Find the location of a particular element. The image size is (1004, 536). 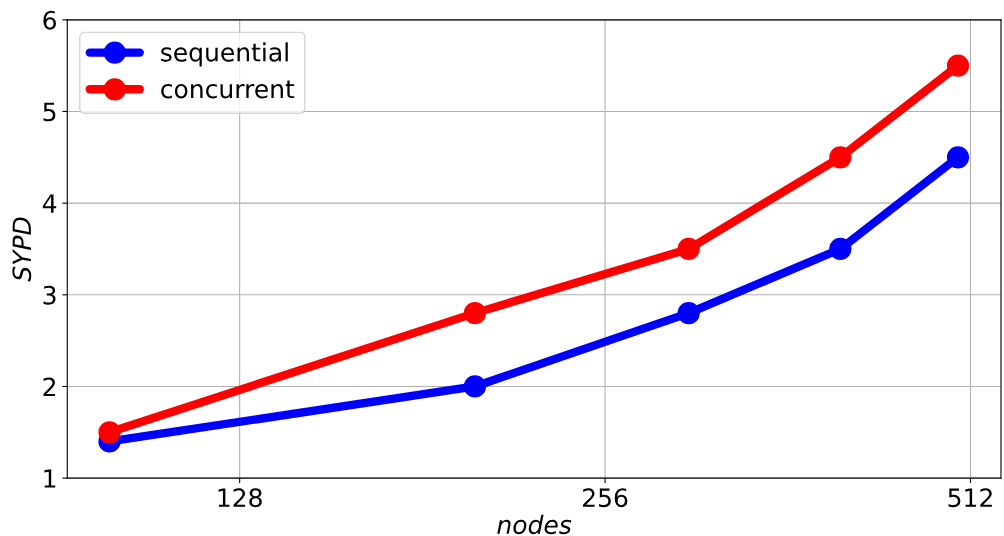

legend-label: sequential is located at coordinates (224, 54).